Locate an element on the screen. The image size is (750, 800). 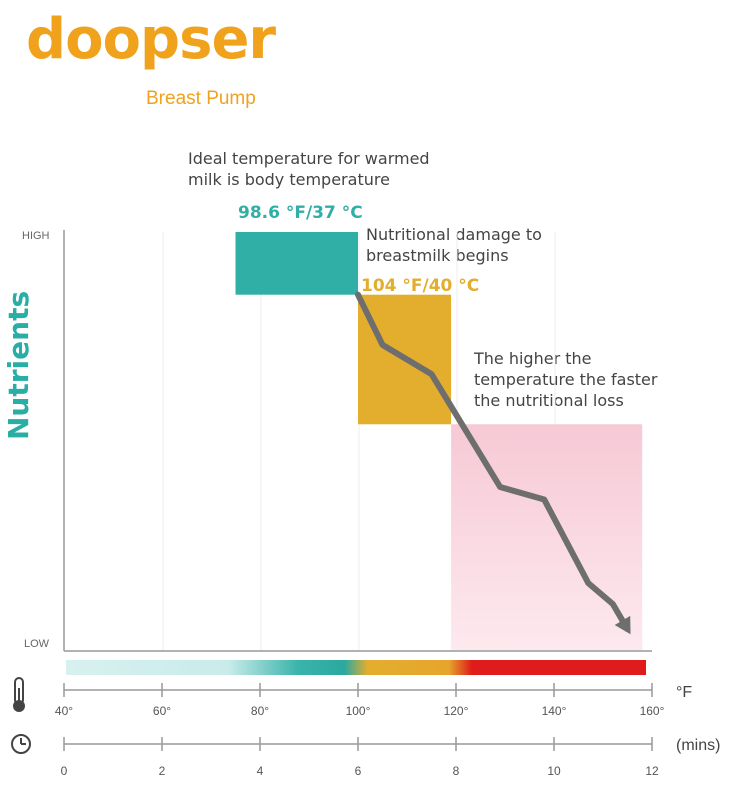
damage-temperature-label: 104 °F/40 °C is located at coordinates (420, 286).